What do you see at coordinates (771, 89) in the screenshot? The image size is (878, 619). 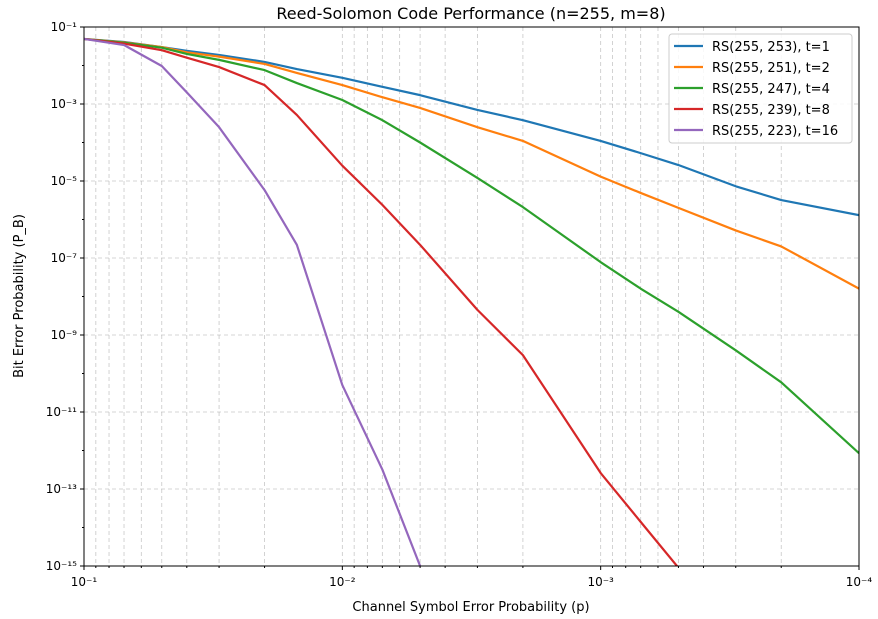 I see `legend-label: RS(255, 247), t=4` at bounding box center [771, 89].